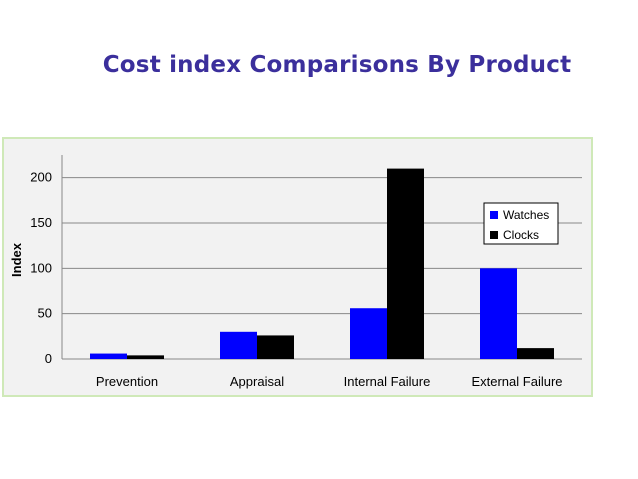 This screenshot has width=638, height=479. Describe the element at coordinates (337, 65) in the screenshot. I see `slide-title: Cost index Comparisons By Product` at that location.